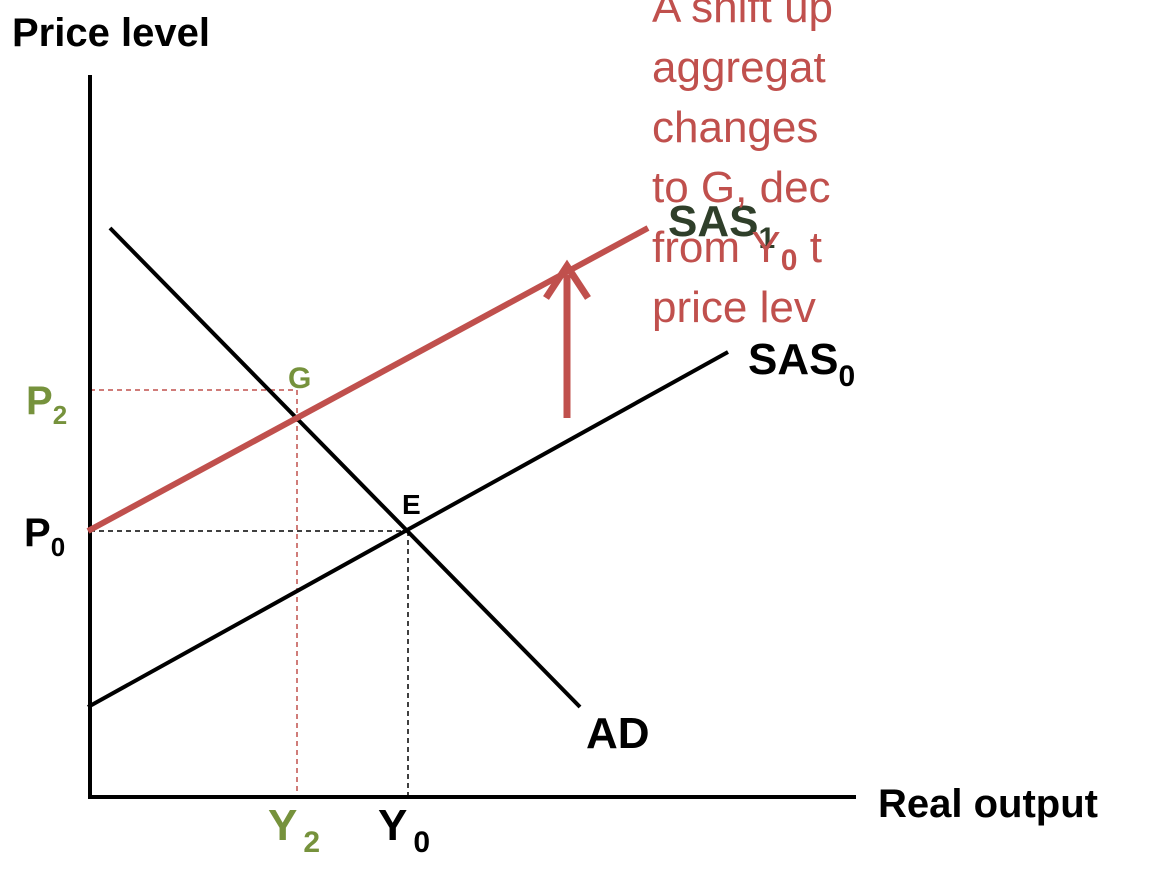 Image resolution: width=1176 pixels, height=869 pixels. What do you see at coordinates (789, 260) in the screenshot?
I see `note-segment: 0` at bounding box center [789, 260].